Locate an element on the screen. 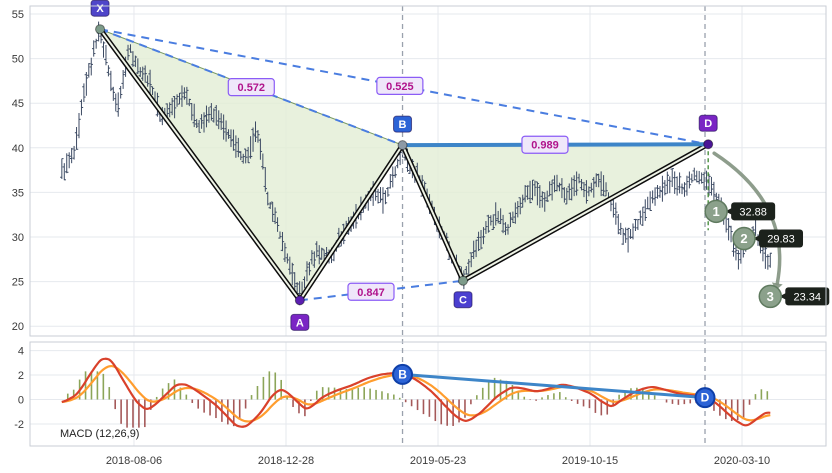 The height and width of the screenshot is (473, 832). ratio-chip: 0.525 is located at coordinates (400, 86).